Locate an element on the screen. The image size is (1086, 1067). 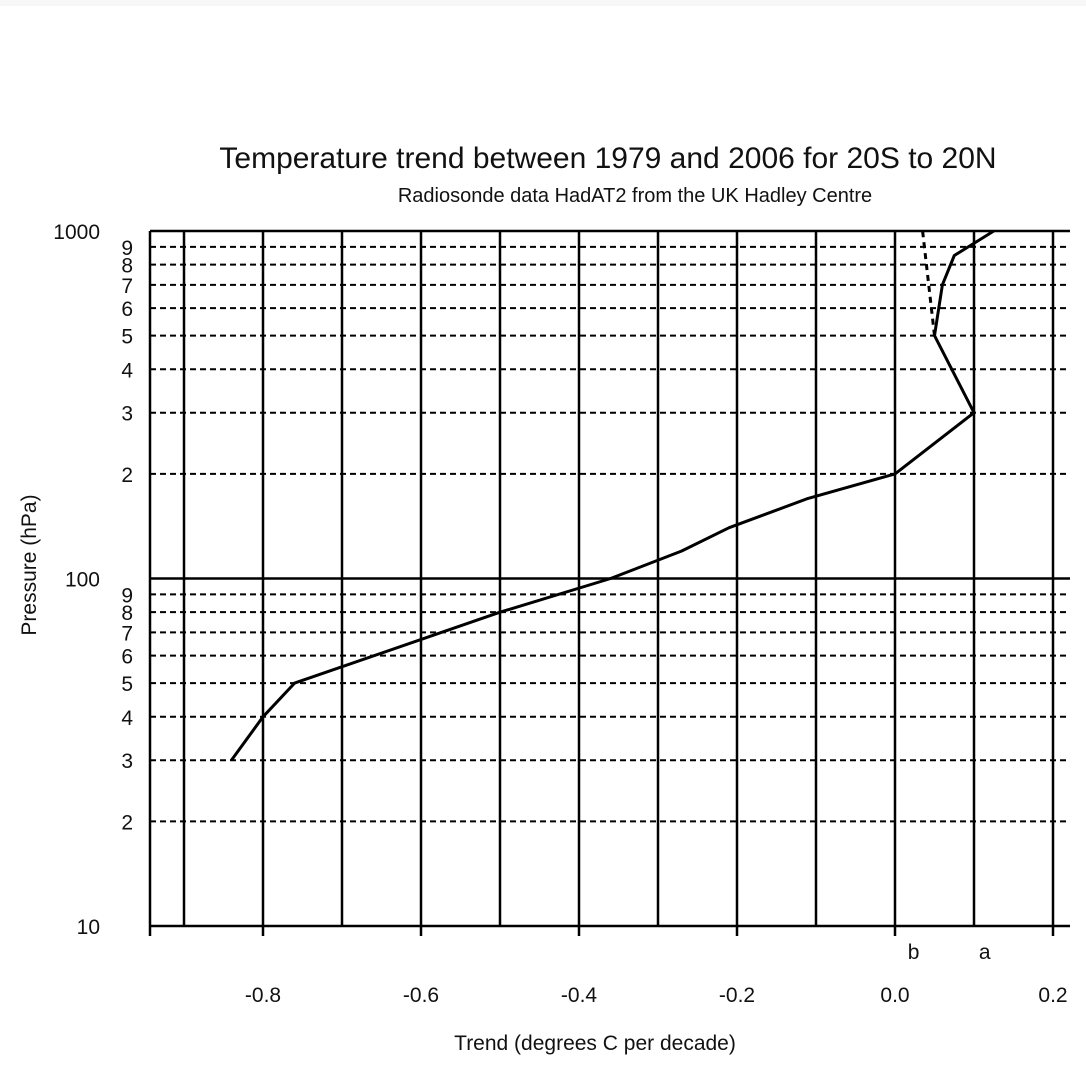
top-band-inner is located at coordinates (543, 41).